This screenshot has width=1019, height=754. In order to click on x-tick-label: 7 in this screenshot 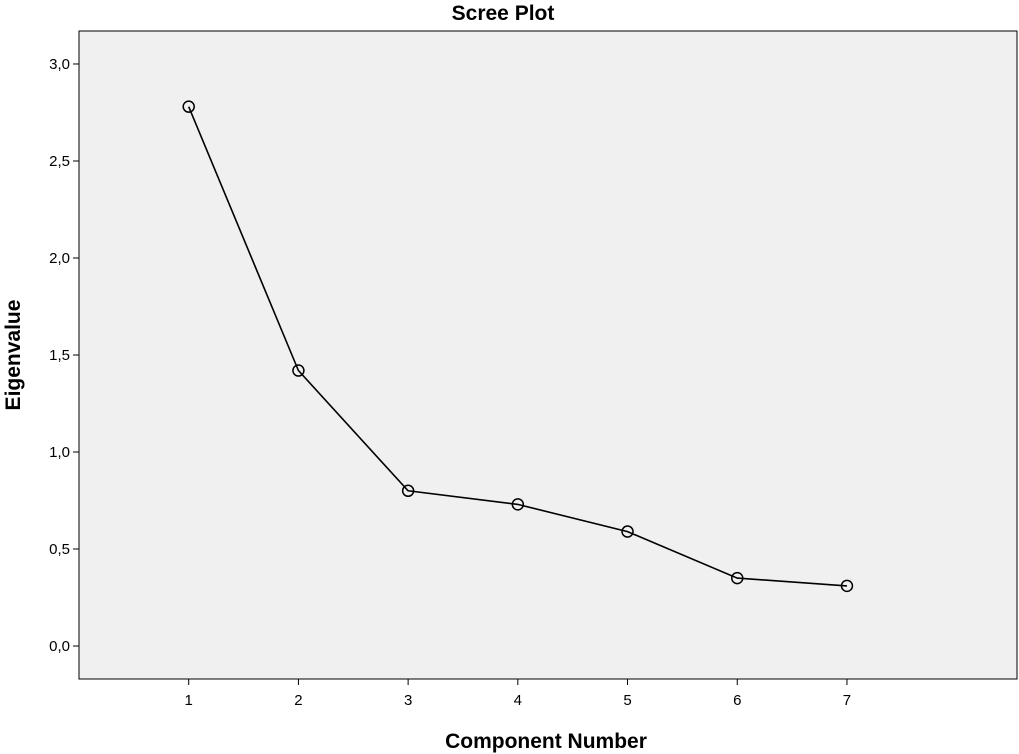, I will do `click(847, 700)`.